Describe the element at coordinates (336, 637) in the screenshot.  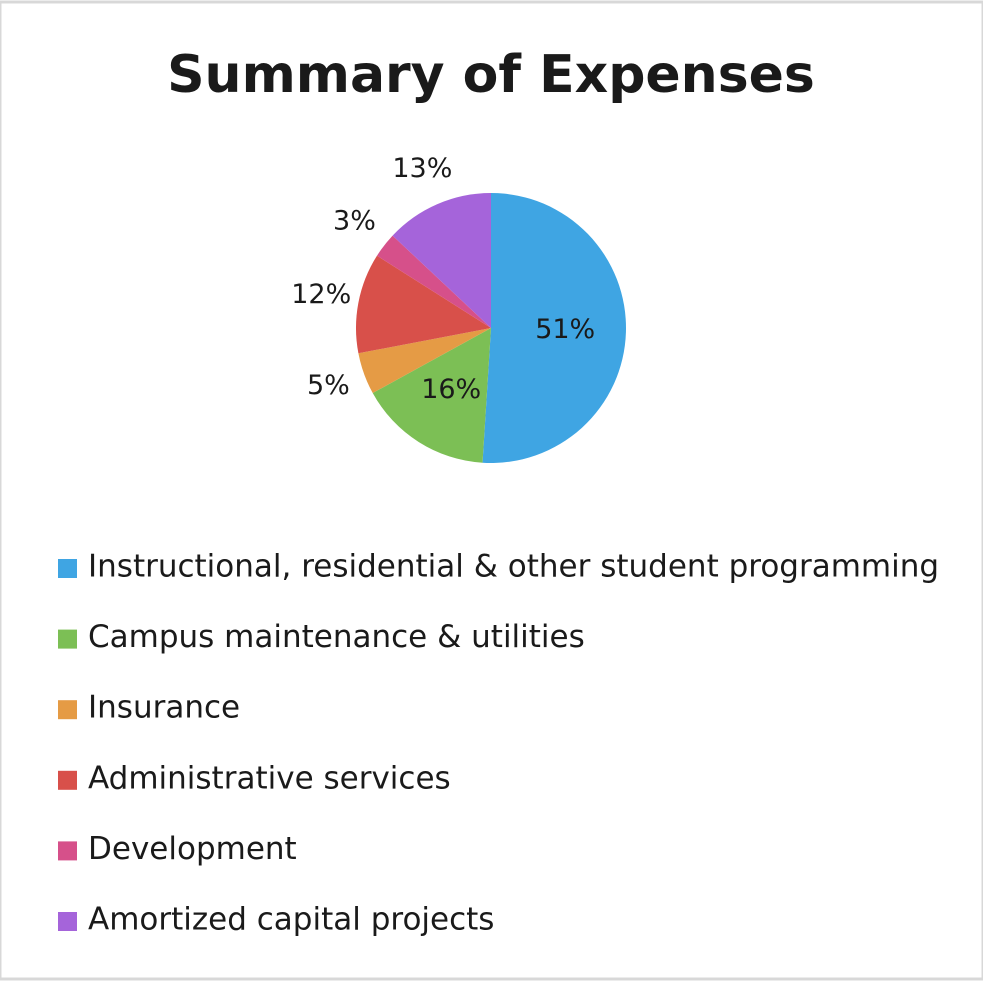
I see `legend-label: Campus maintenance & utilities` at that location.